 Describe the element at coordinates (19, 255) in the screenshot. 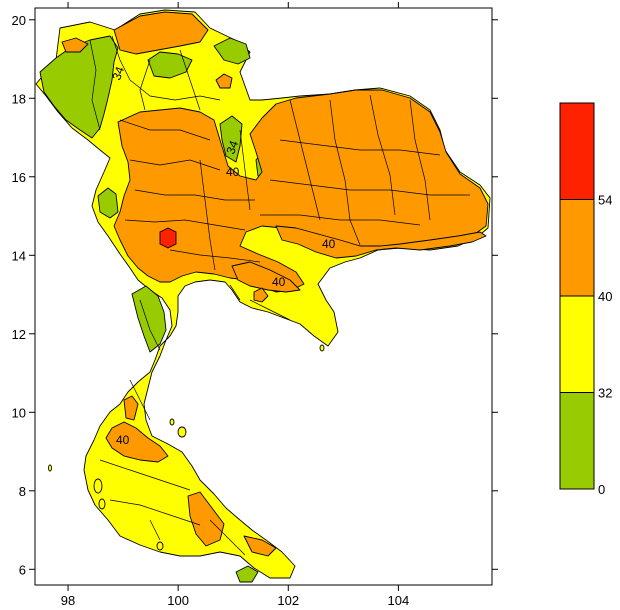

I see `y-tick-label: 14` at that location.